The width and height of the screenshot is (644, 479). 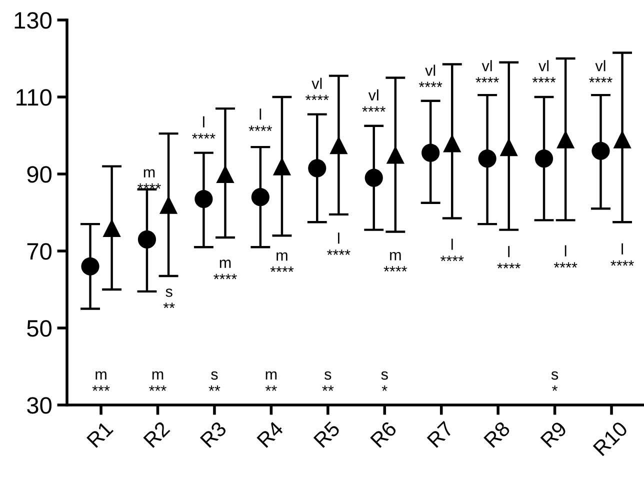 What do you see at coordinates (39, 251) in the screenshot?
I see `y-tick-label: 70` at bounding box center [39, 251].